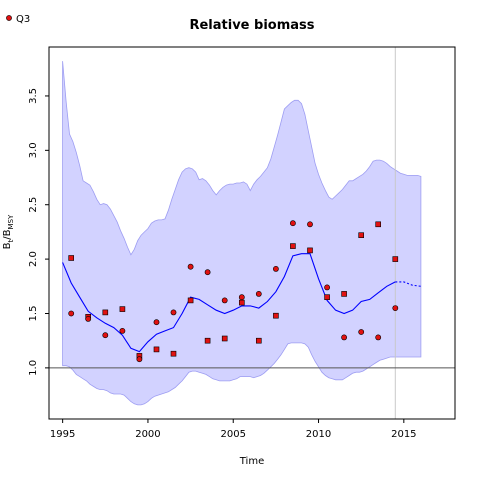  I want to click on y-tick-label: 2.0, so click(33, 259).